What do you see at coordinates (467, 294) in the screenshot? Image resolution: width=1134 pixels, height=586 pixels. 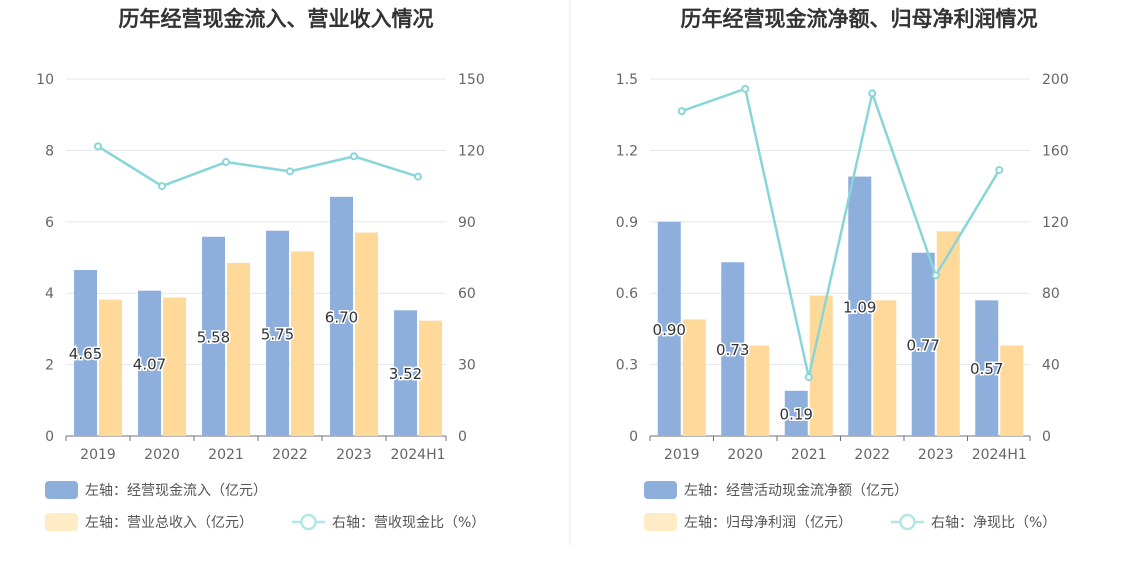 I see `y-right-tick-label: 60` at bounding box center [467, 294].